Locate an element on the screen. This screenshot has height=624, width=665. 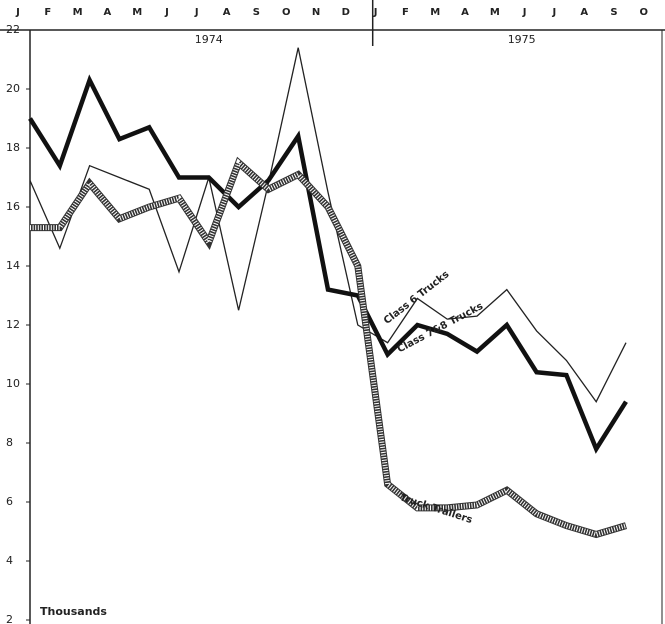
y-tick-label: 8 is located at coordinates (9, 442).